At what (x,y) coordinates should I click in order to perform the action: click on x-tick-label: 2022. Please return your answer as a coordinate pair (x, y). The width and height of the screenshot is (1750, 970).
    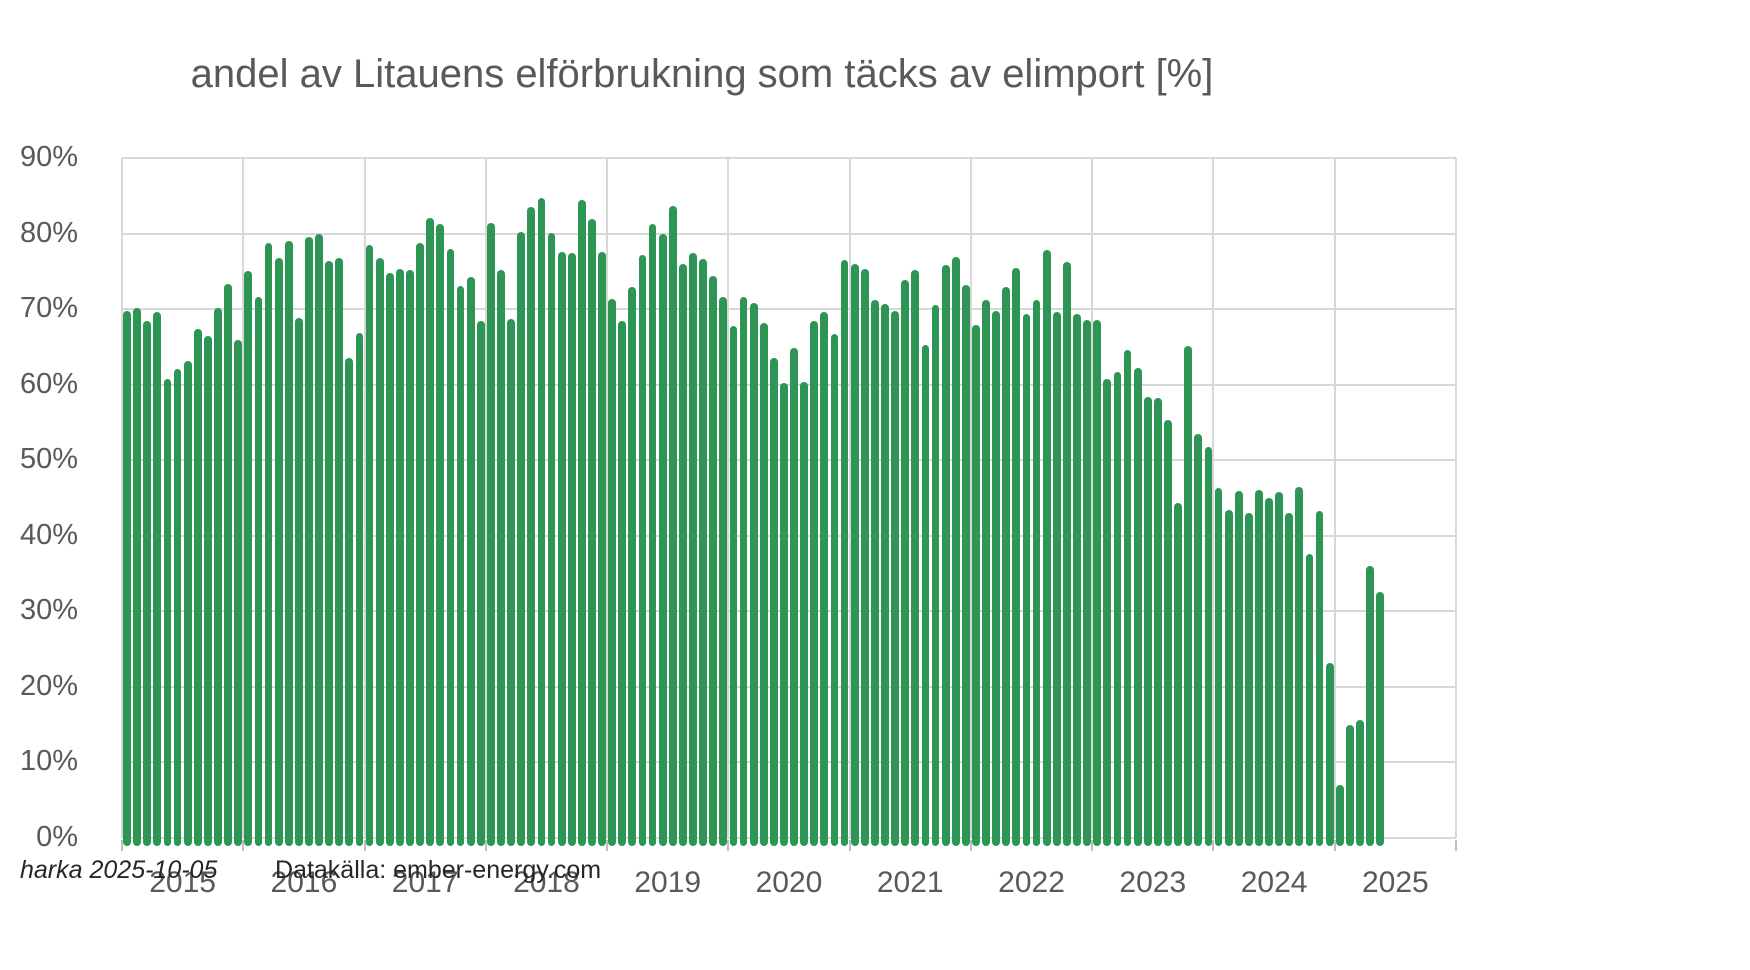
    Looking at the image, I should click on (1031, 882).